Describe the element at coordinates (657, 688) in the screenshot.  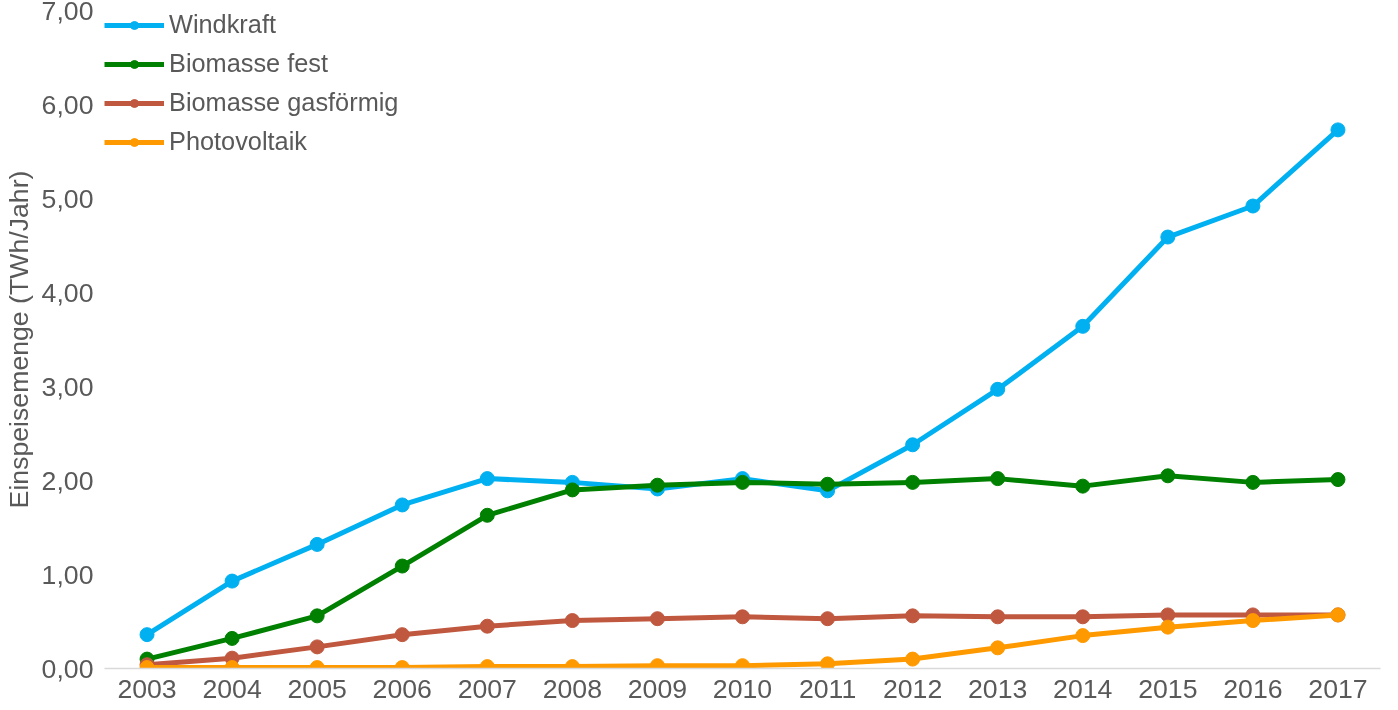
I see `x-tick-label: 2009` at that location.